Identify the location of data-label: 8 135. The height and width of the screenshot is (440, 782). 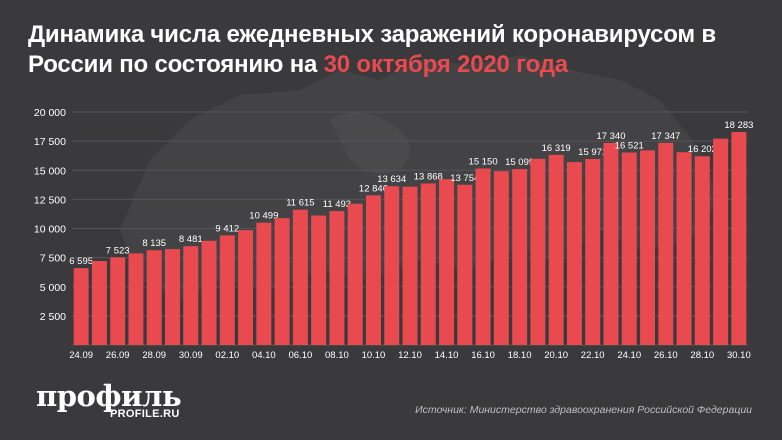
(154, 243).